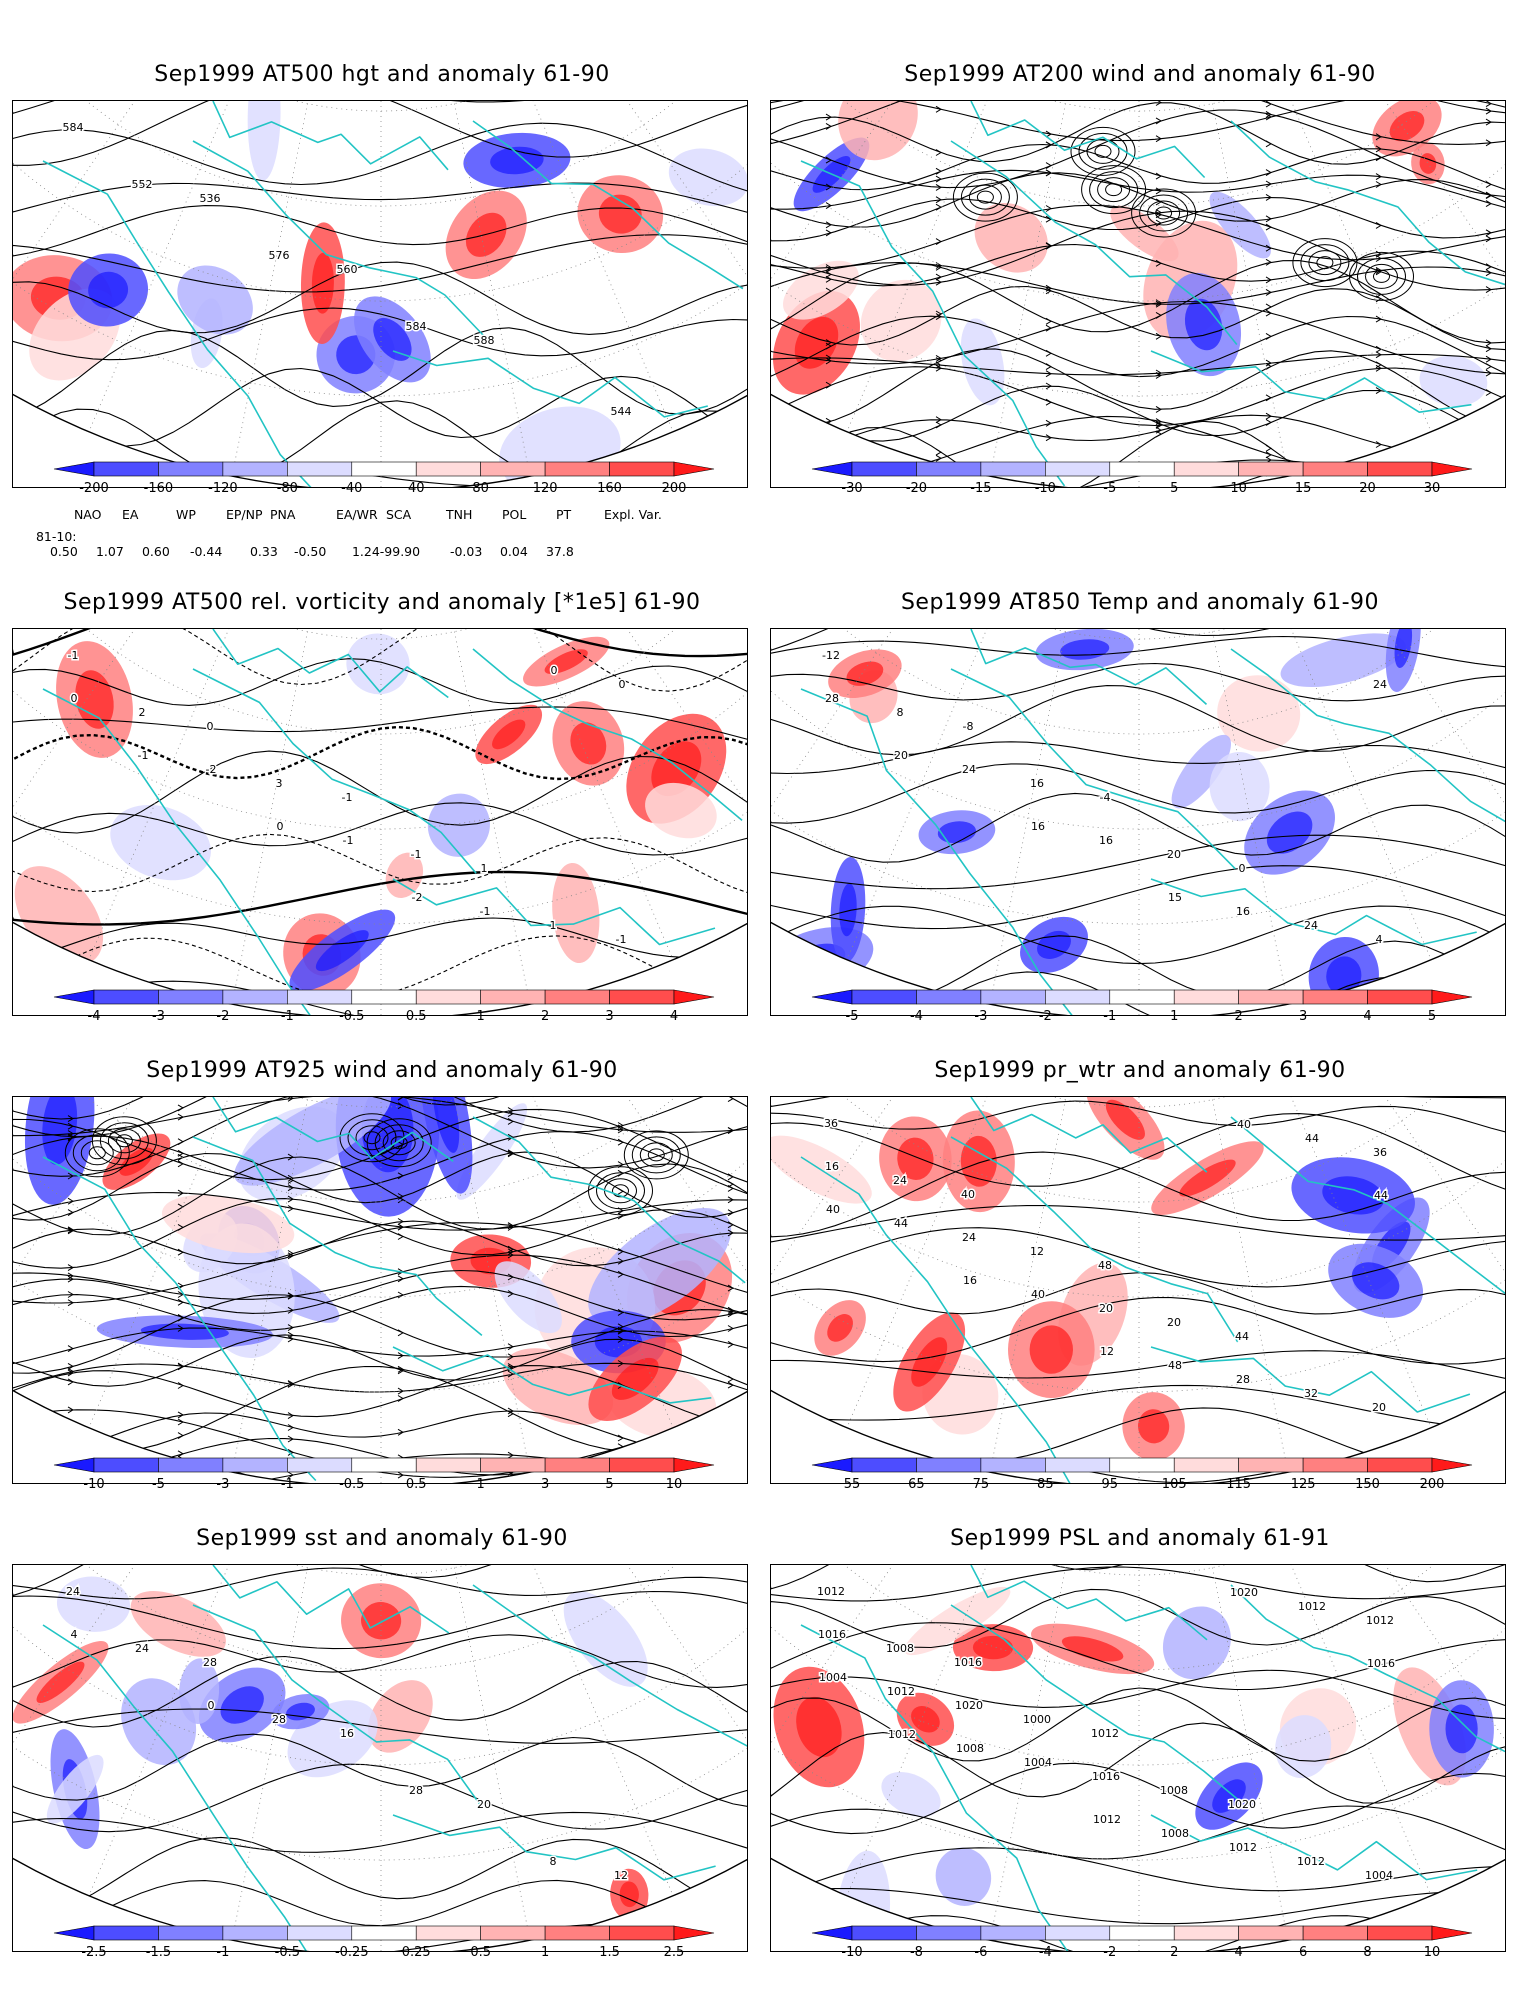  What do you see at coordinates (916, 488) in the screenshot?
I see `colorbar-tick-label: -20` at bounding box center [916, 488].